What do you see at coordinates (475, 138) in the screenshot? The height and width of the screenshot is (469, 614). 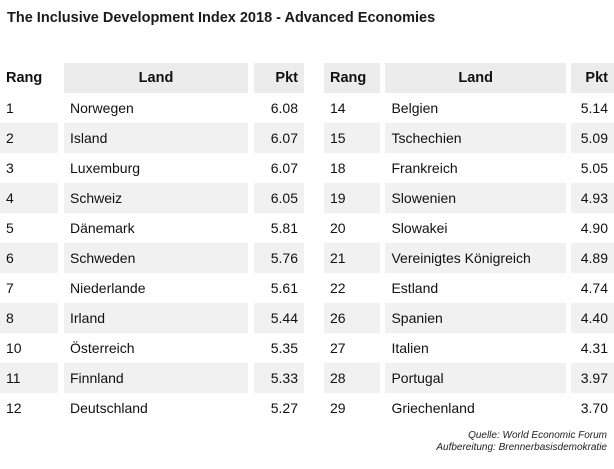 I see `land-cell: Tschechien` at bounding box center [475, 138].